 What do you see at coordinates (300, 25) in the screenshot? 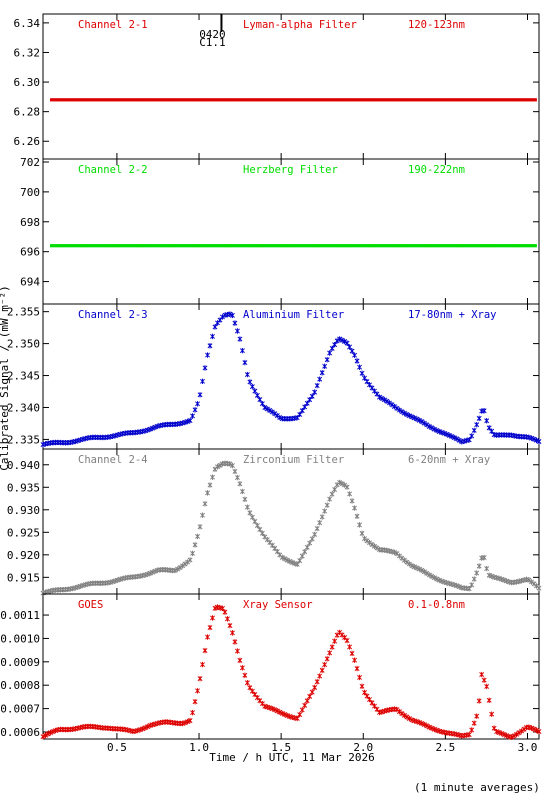
I see `panel-filter-label: Lyman-alpha Filter` at bounding box center [300, 25].